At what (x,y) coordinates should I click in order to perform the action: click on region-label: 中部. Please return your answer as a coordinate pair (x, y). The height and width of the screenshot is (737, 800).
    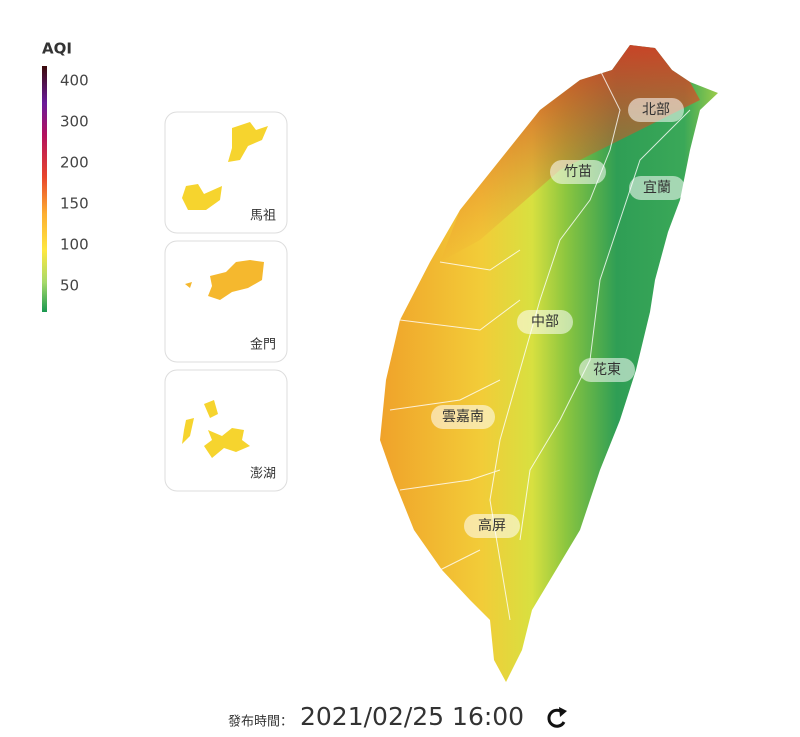
    Looking at the image, I should click on (545, 322).